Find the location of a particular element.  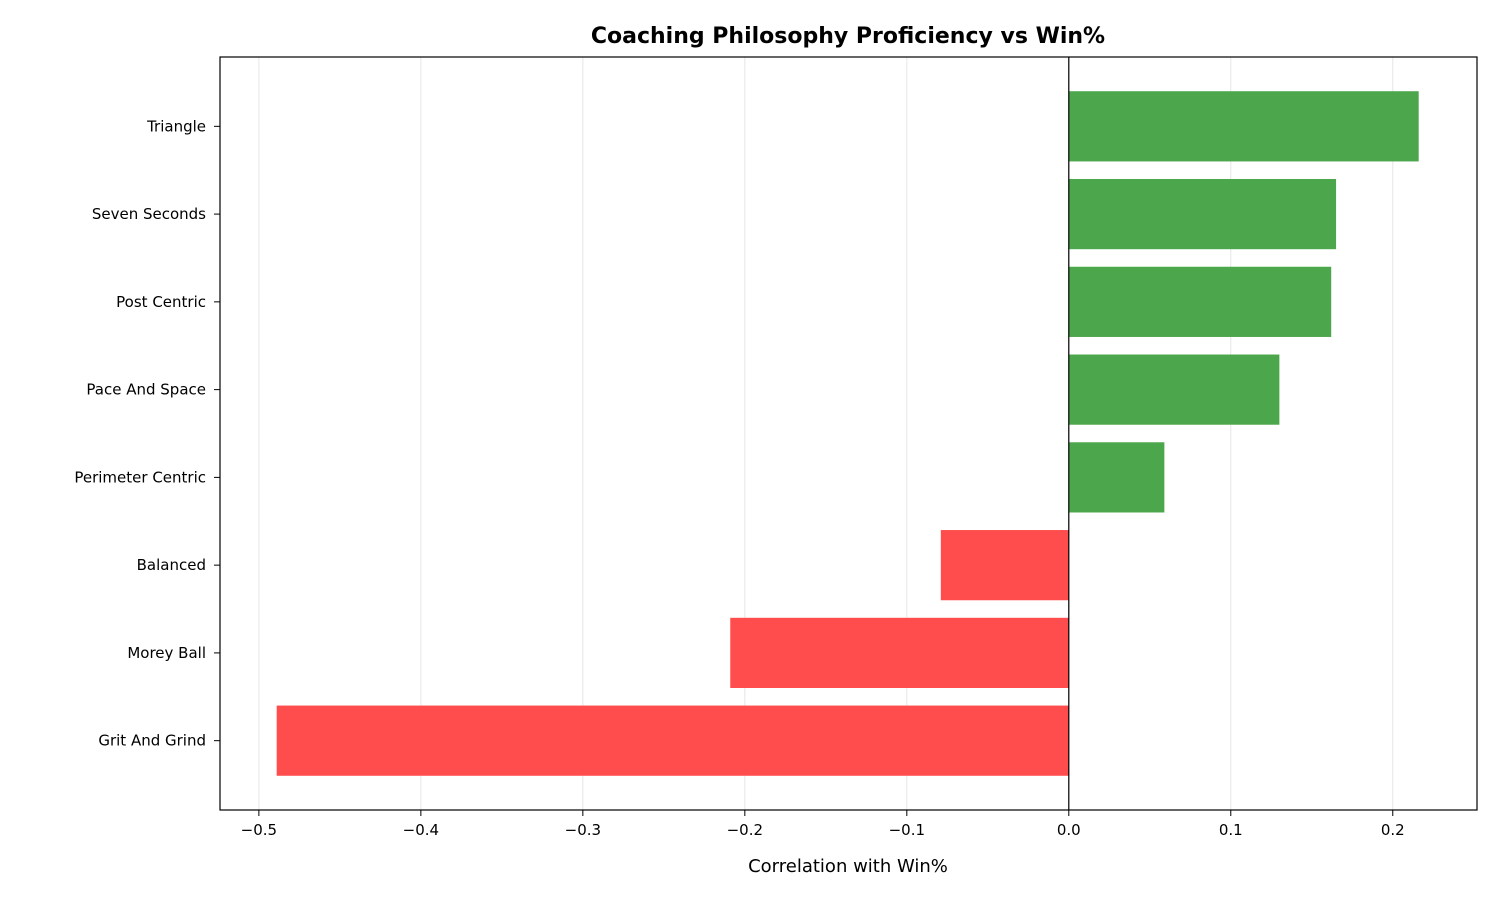

y-tick-label: Balanced is located at coordinates (171, 565).